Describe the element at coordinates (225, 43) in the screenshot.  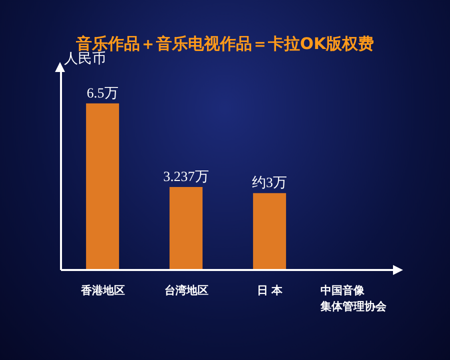
I see `chart-title: 音乐作品＋音乐电视作品＝卡拉OK版权费` at that location.